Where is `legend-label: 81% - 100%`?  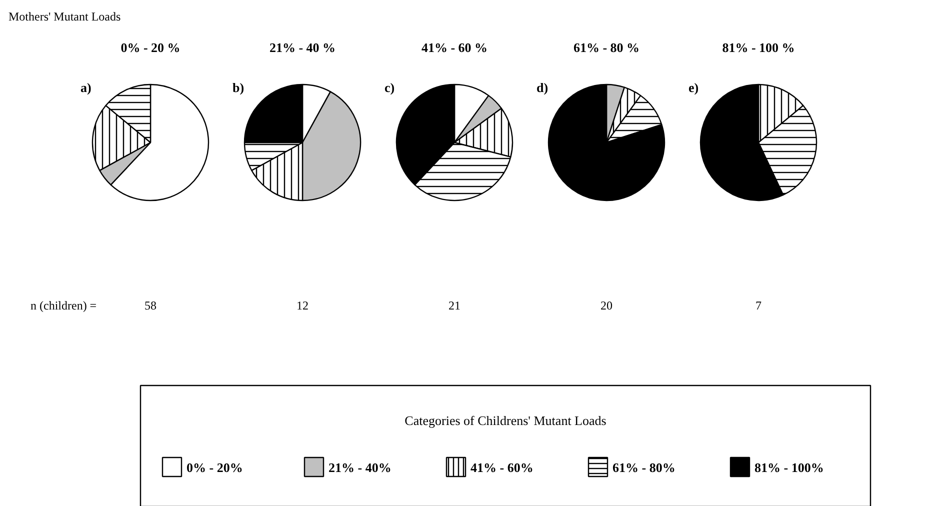
legend-label: 81% - 100% is located at coordinates (789, 467).